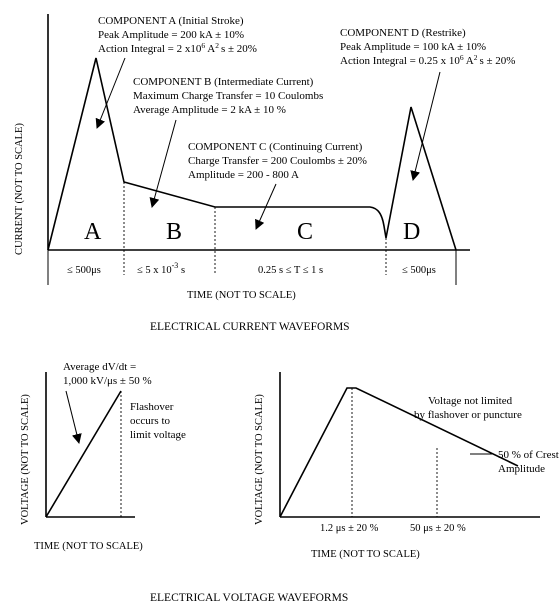 This screenshot has width=559, height=610. I want to click on component-c-line2: Amplitude = 200 - 800 A, so click(243, 175).